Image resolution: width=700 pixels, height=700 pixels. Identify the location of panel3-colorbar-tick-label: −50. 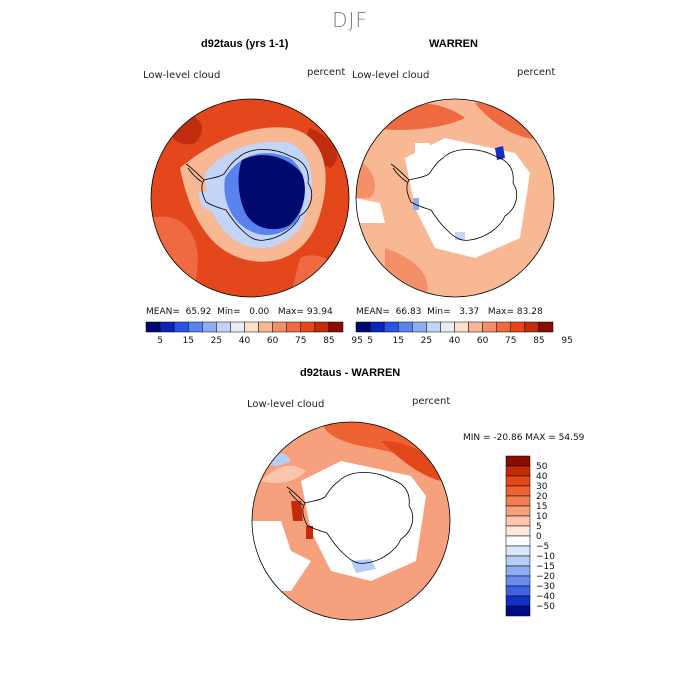
(545, 607).